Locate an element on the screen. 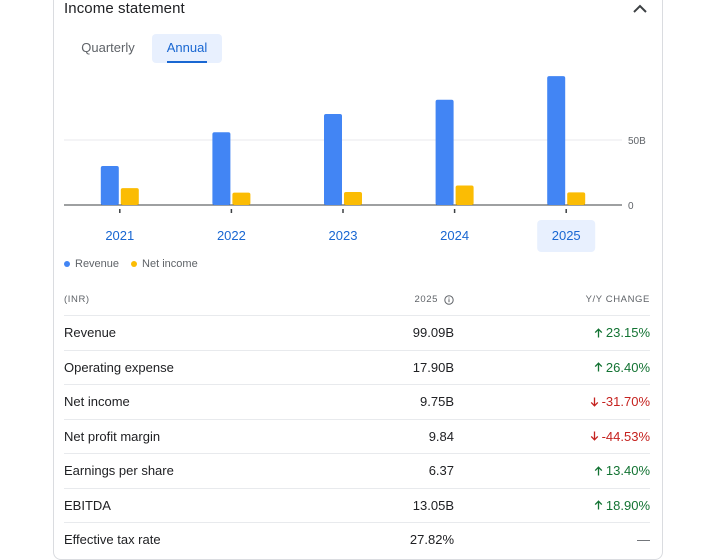 The height and width of the screenshot is (560, 714). row-change-value: 13.40% is located at coordinates (627, 470).